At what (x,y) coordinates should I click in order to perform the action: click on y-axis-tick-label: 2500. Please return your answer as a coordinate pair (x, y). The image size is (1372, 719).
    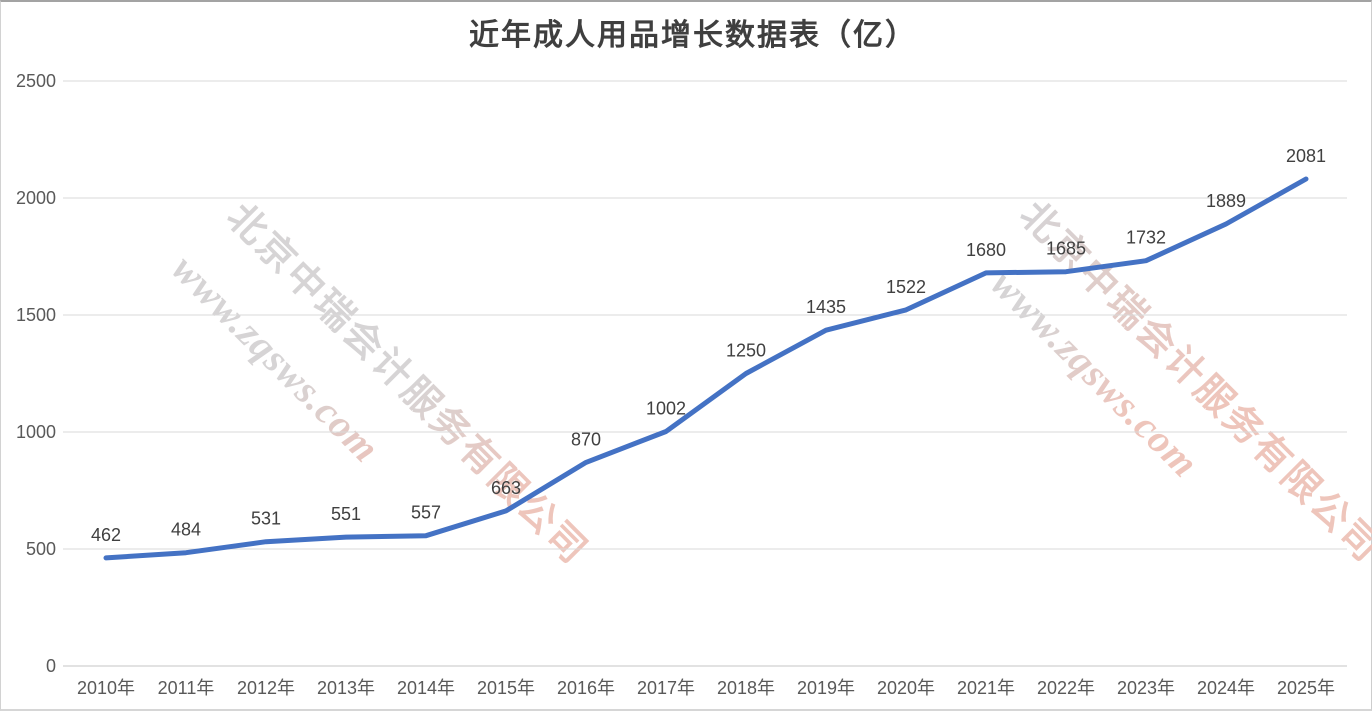
    Looking at the image, I should click on (36, 81).